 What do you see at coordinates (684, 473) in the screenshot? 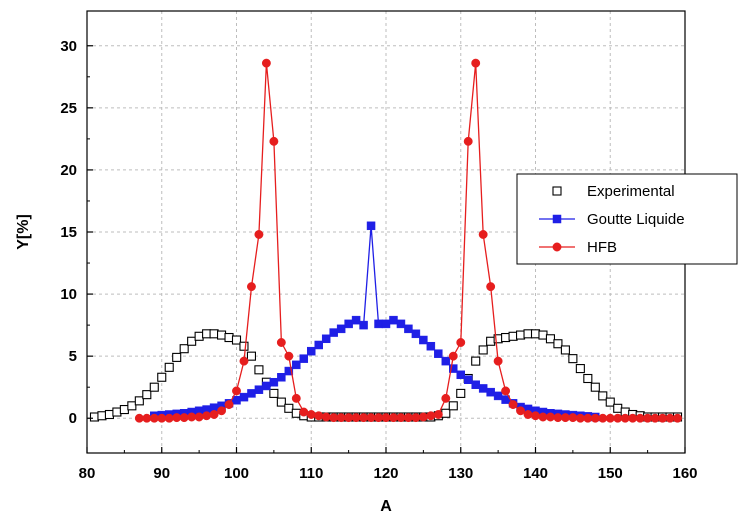
I see `x-tick-label: 160` at bounding box center [684, 473].